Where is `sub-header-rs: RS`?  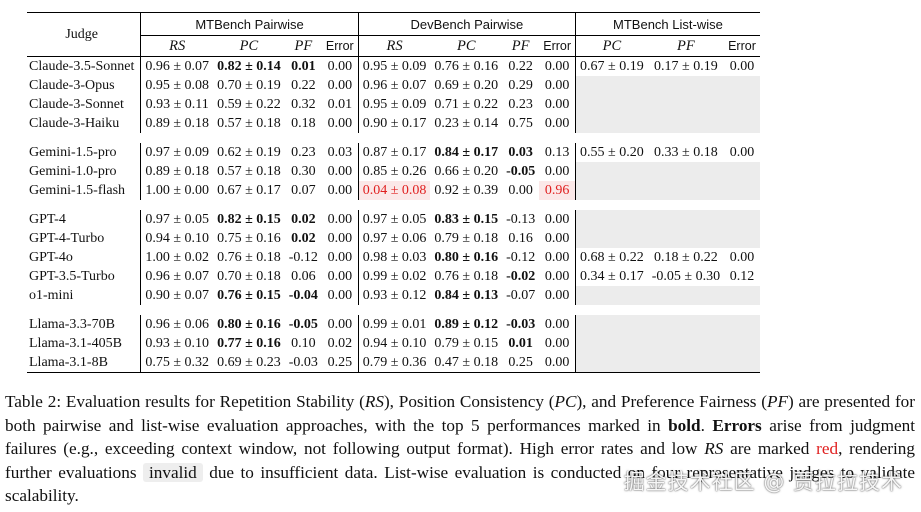 sub-header-rs: RS is located at coordinates (394, 46).